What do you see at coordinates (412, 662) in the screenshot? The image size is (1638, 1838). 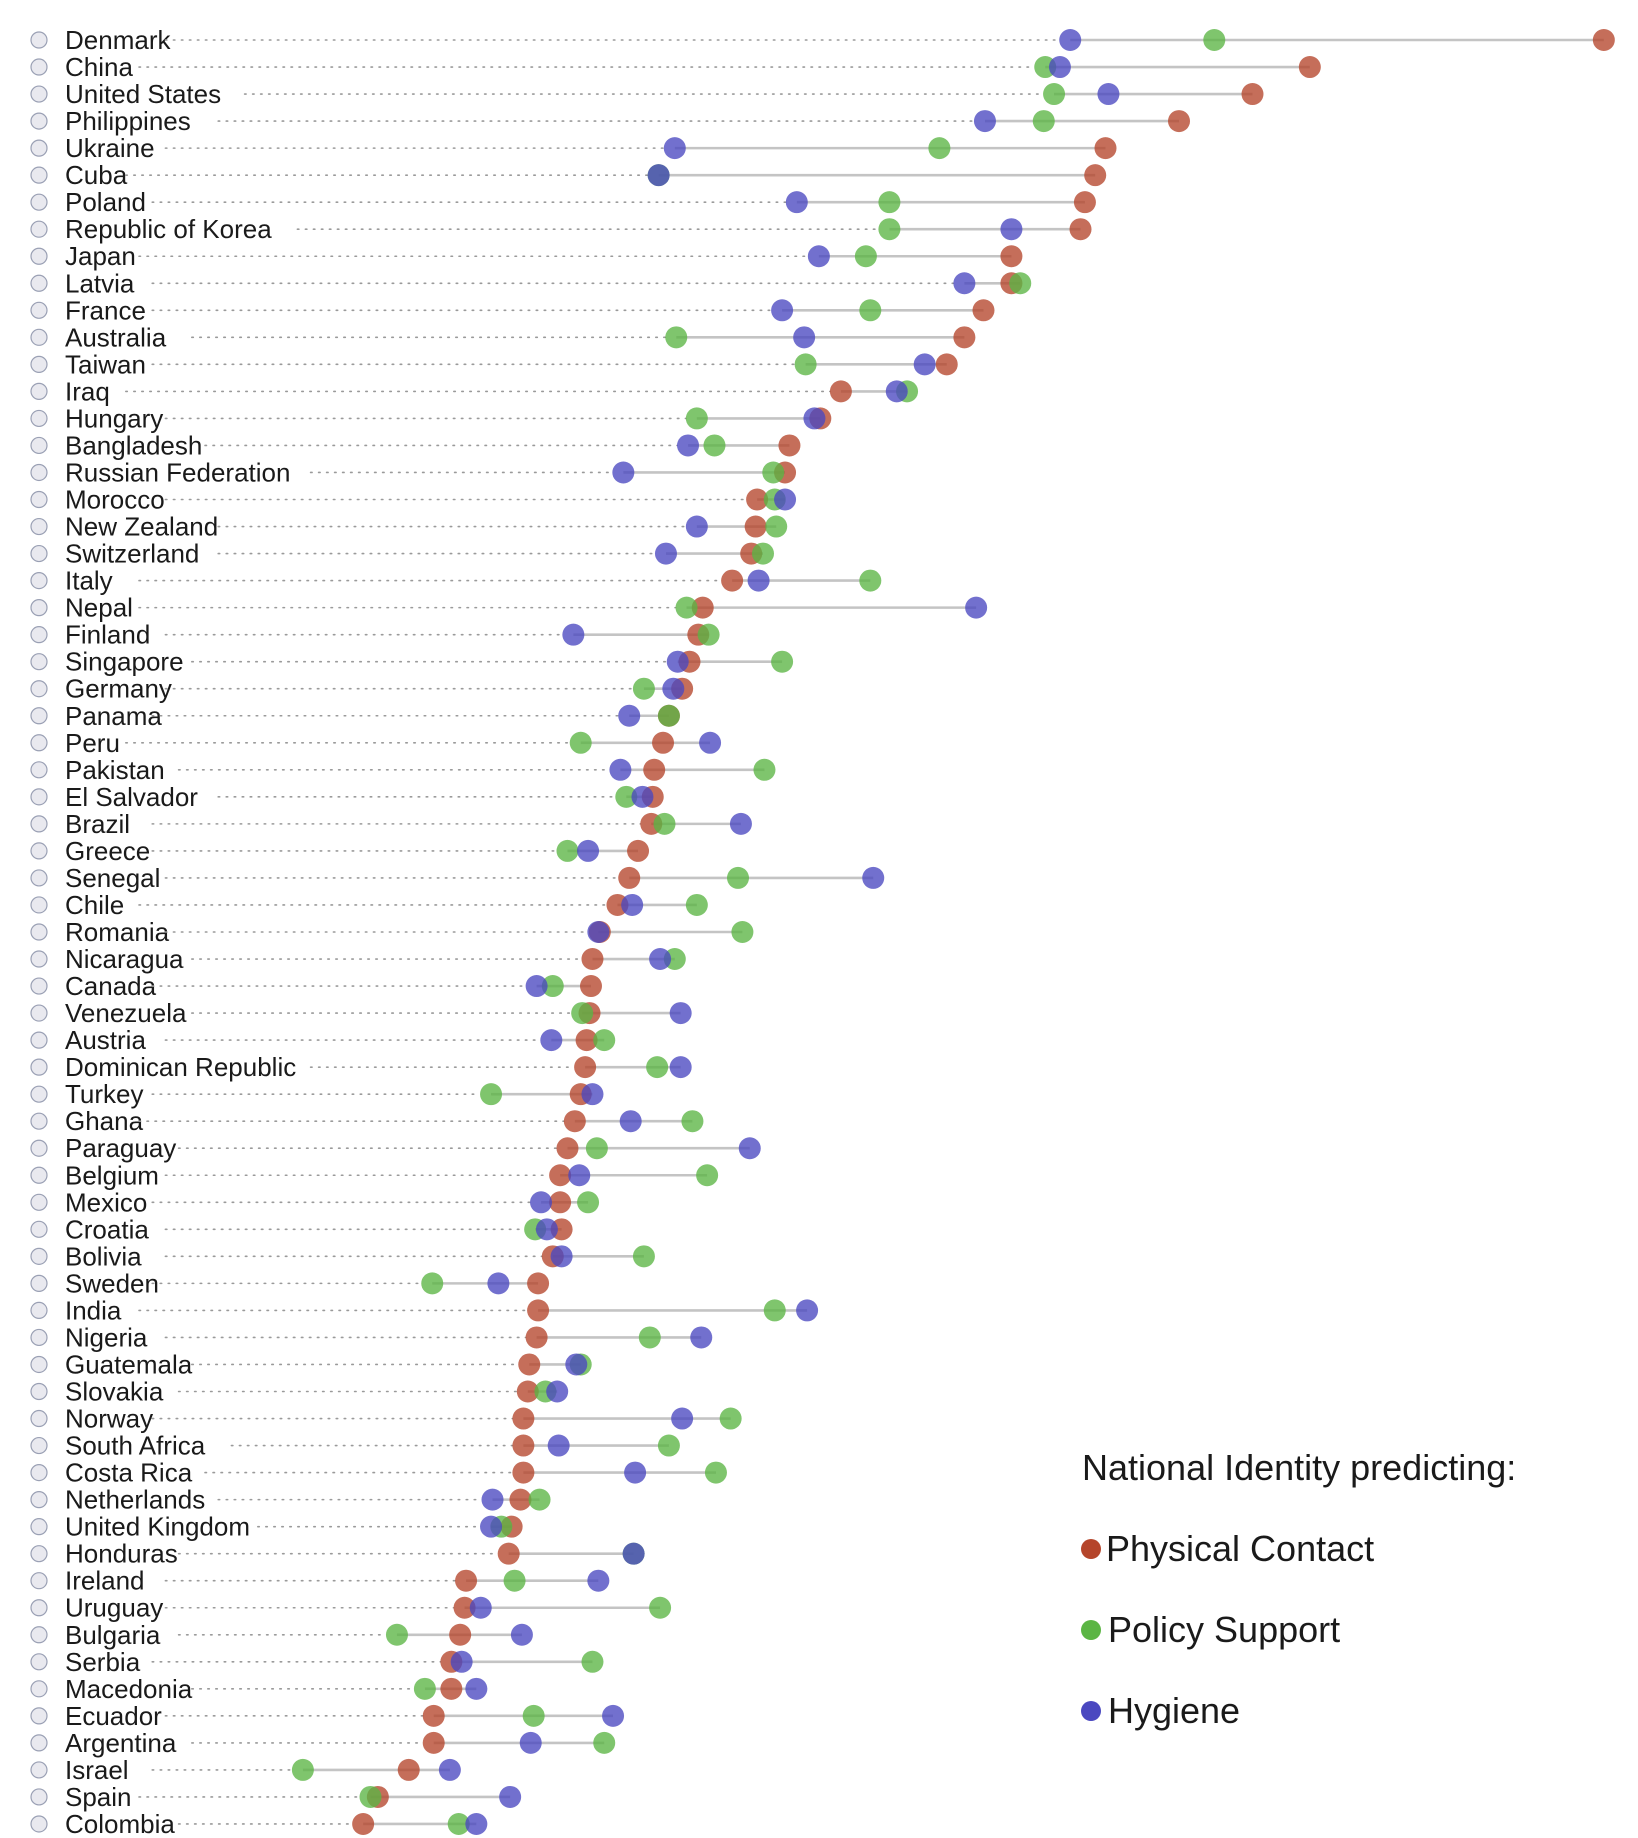 I see `row-singapore: Singapore` at bounding box center [412, 662].